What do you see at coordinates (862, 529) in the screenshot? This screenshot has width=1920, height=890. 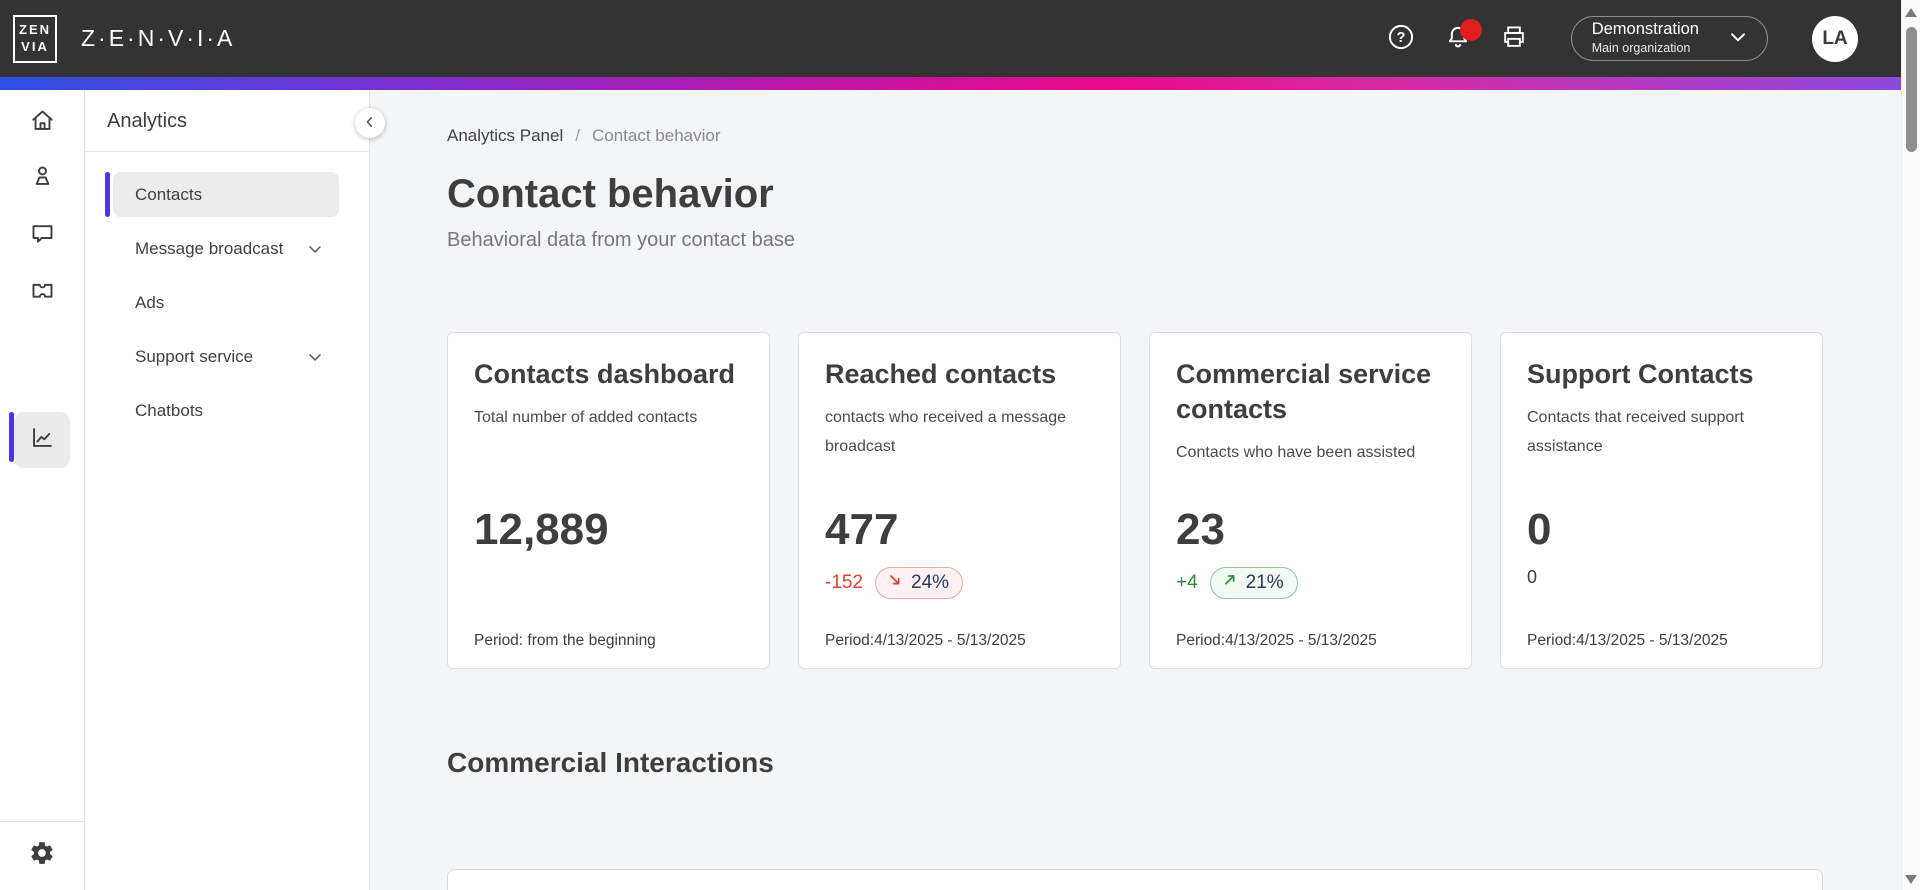 I see `card-value: 477` at bounding box center [862, 529].